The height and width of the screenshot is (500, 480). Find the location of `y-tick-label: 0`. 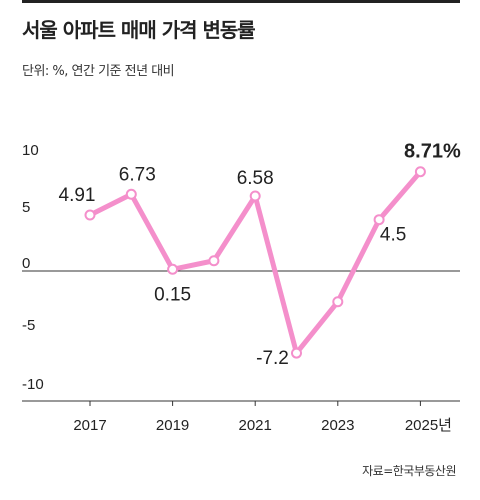

y-tick-label: 0 is located at coordinates (26, 263).